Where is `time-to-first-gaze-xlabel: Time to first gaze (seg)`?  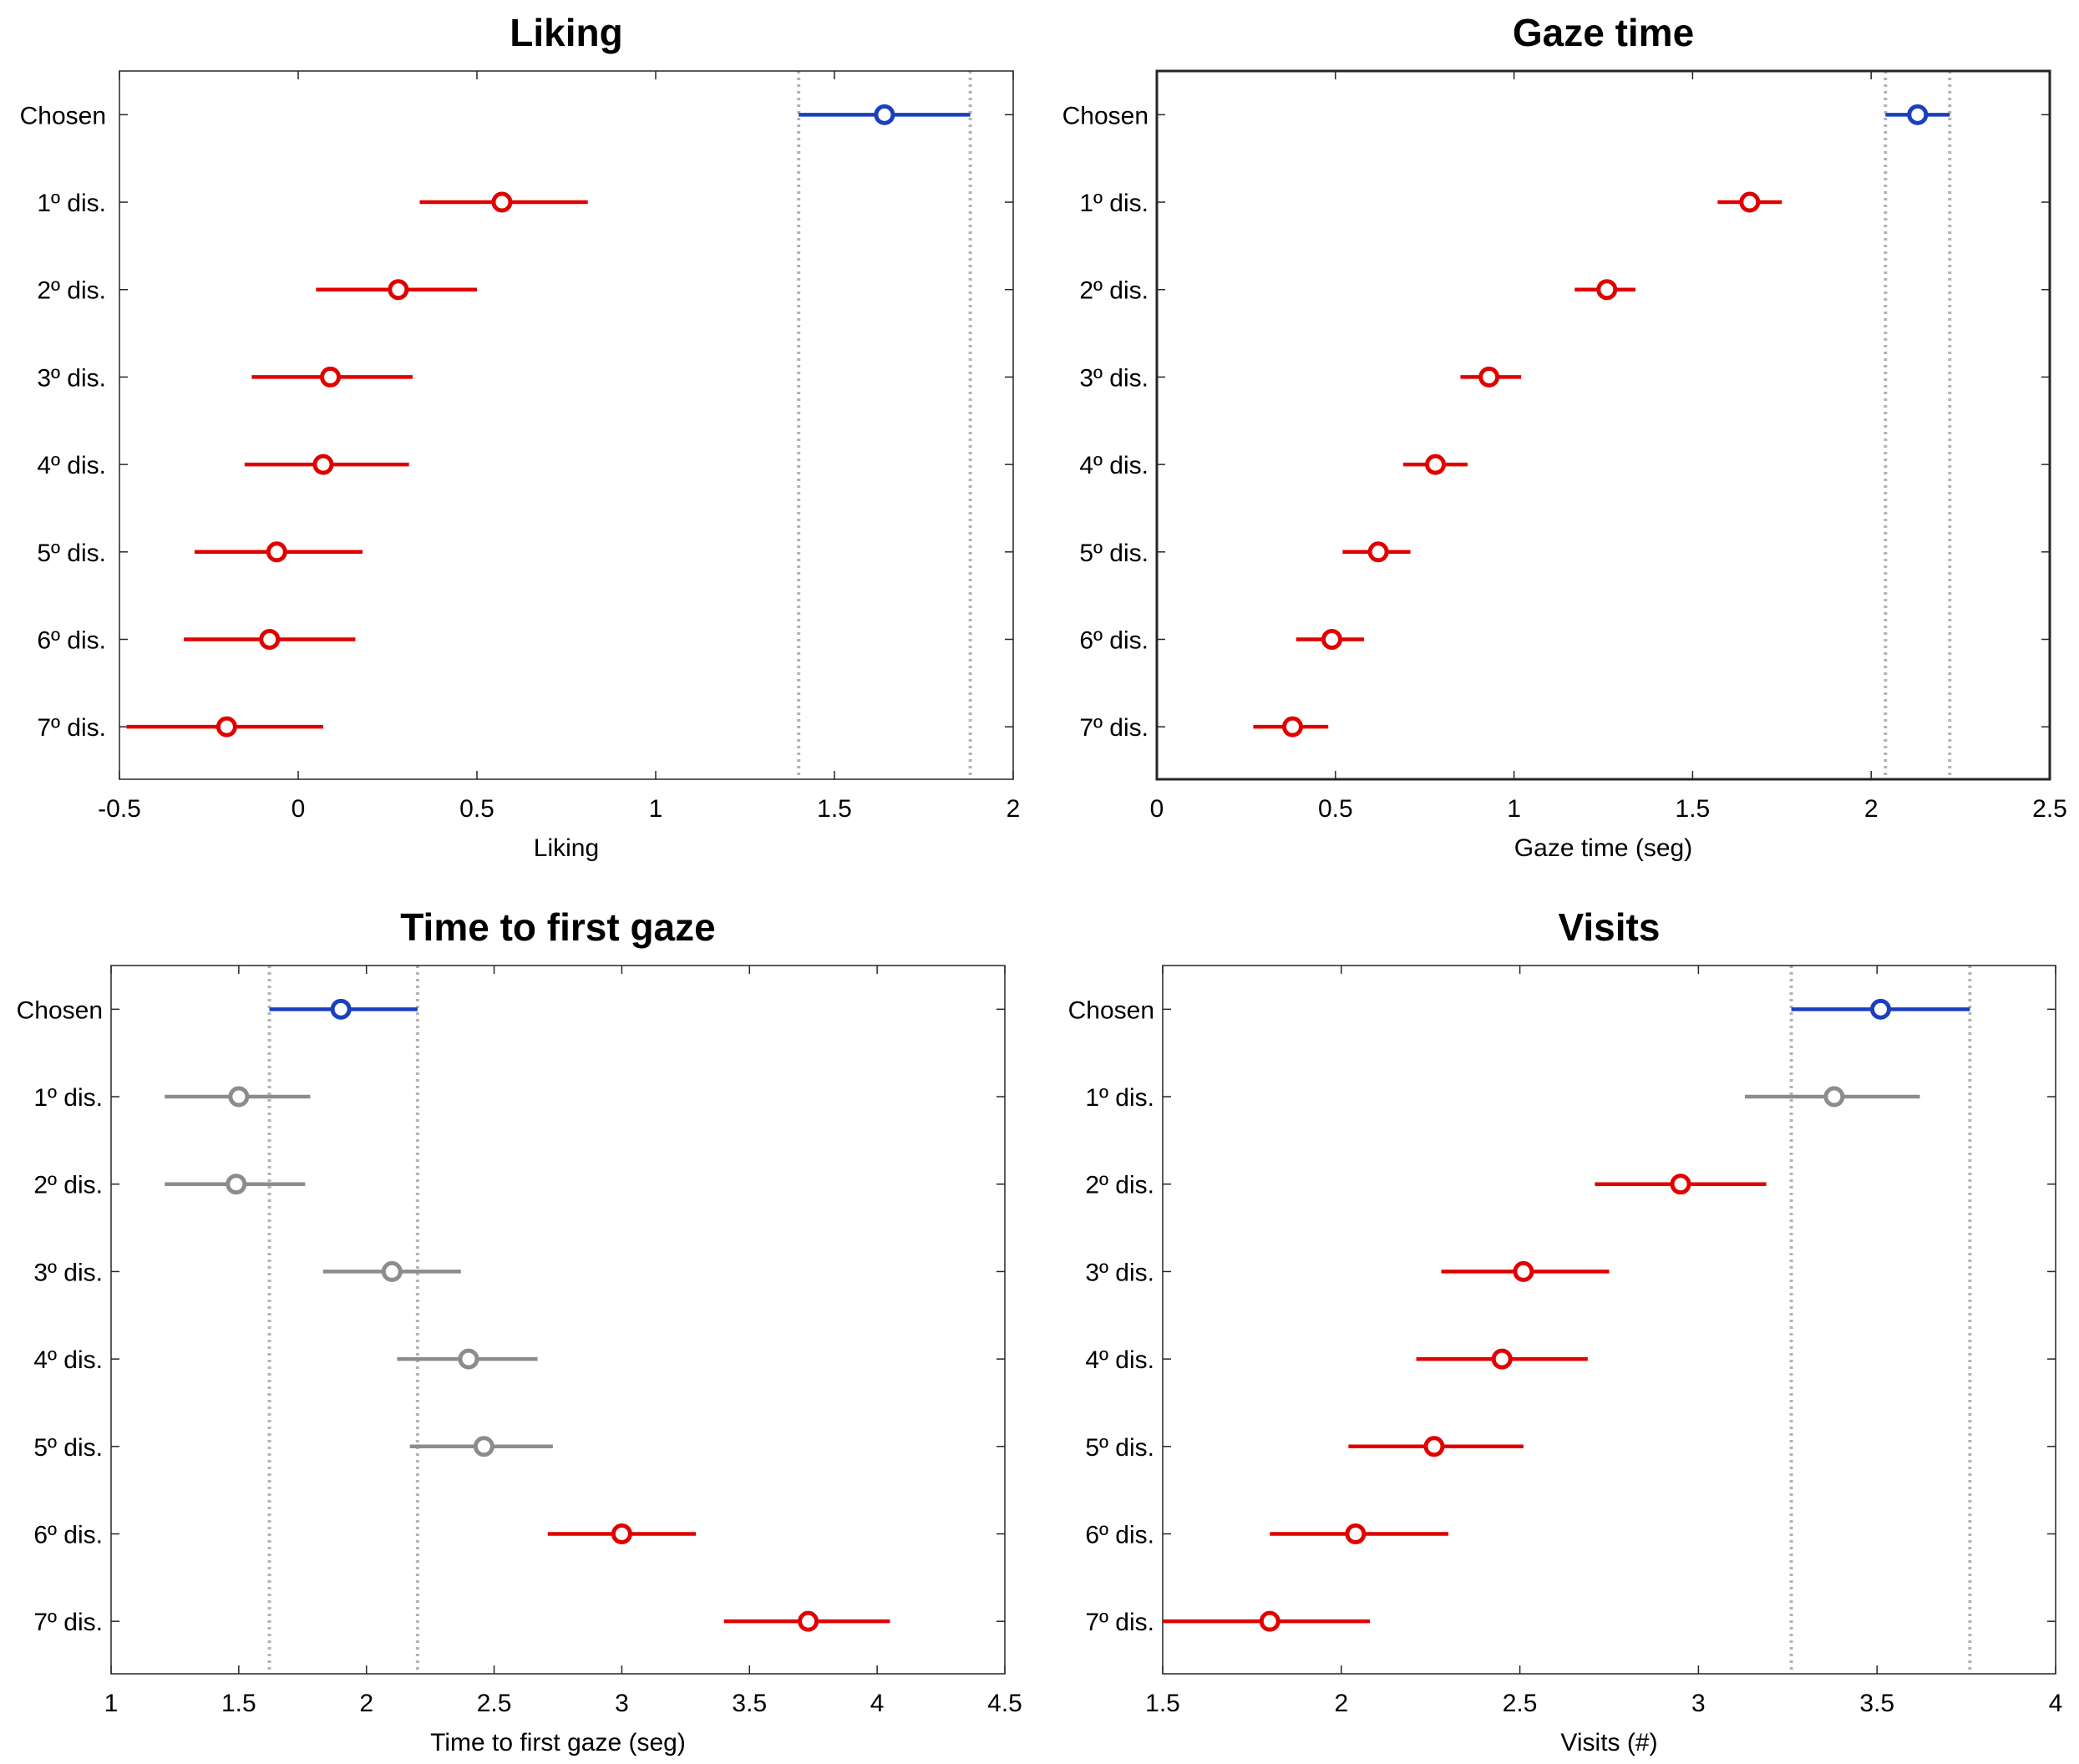 time-to-first-gaze-xlabel: Time to first gaze (seg) is located at coordinates (558, 1742).